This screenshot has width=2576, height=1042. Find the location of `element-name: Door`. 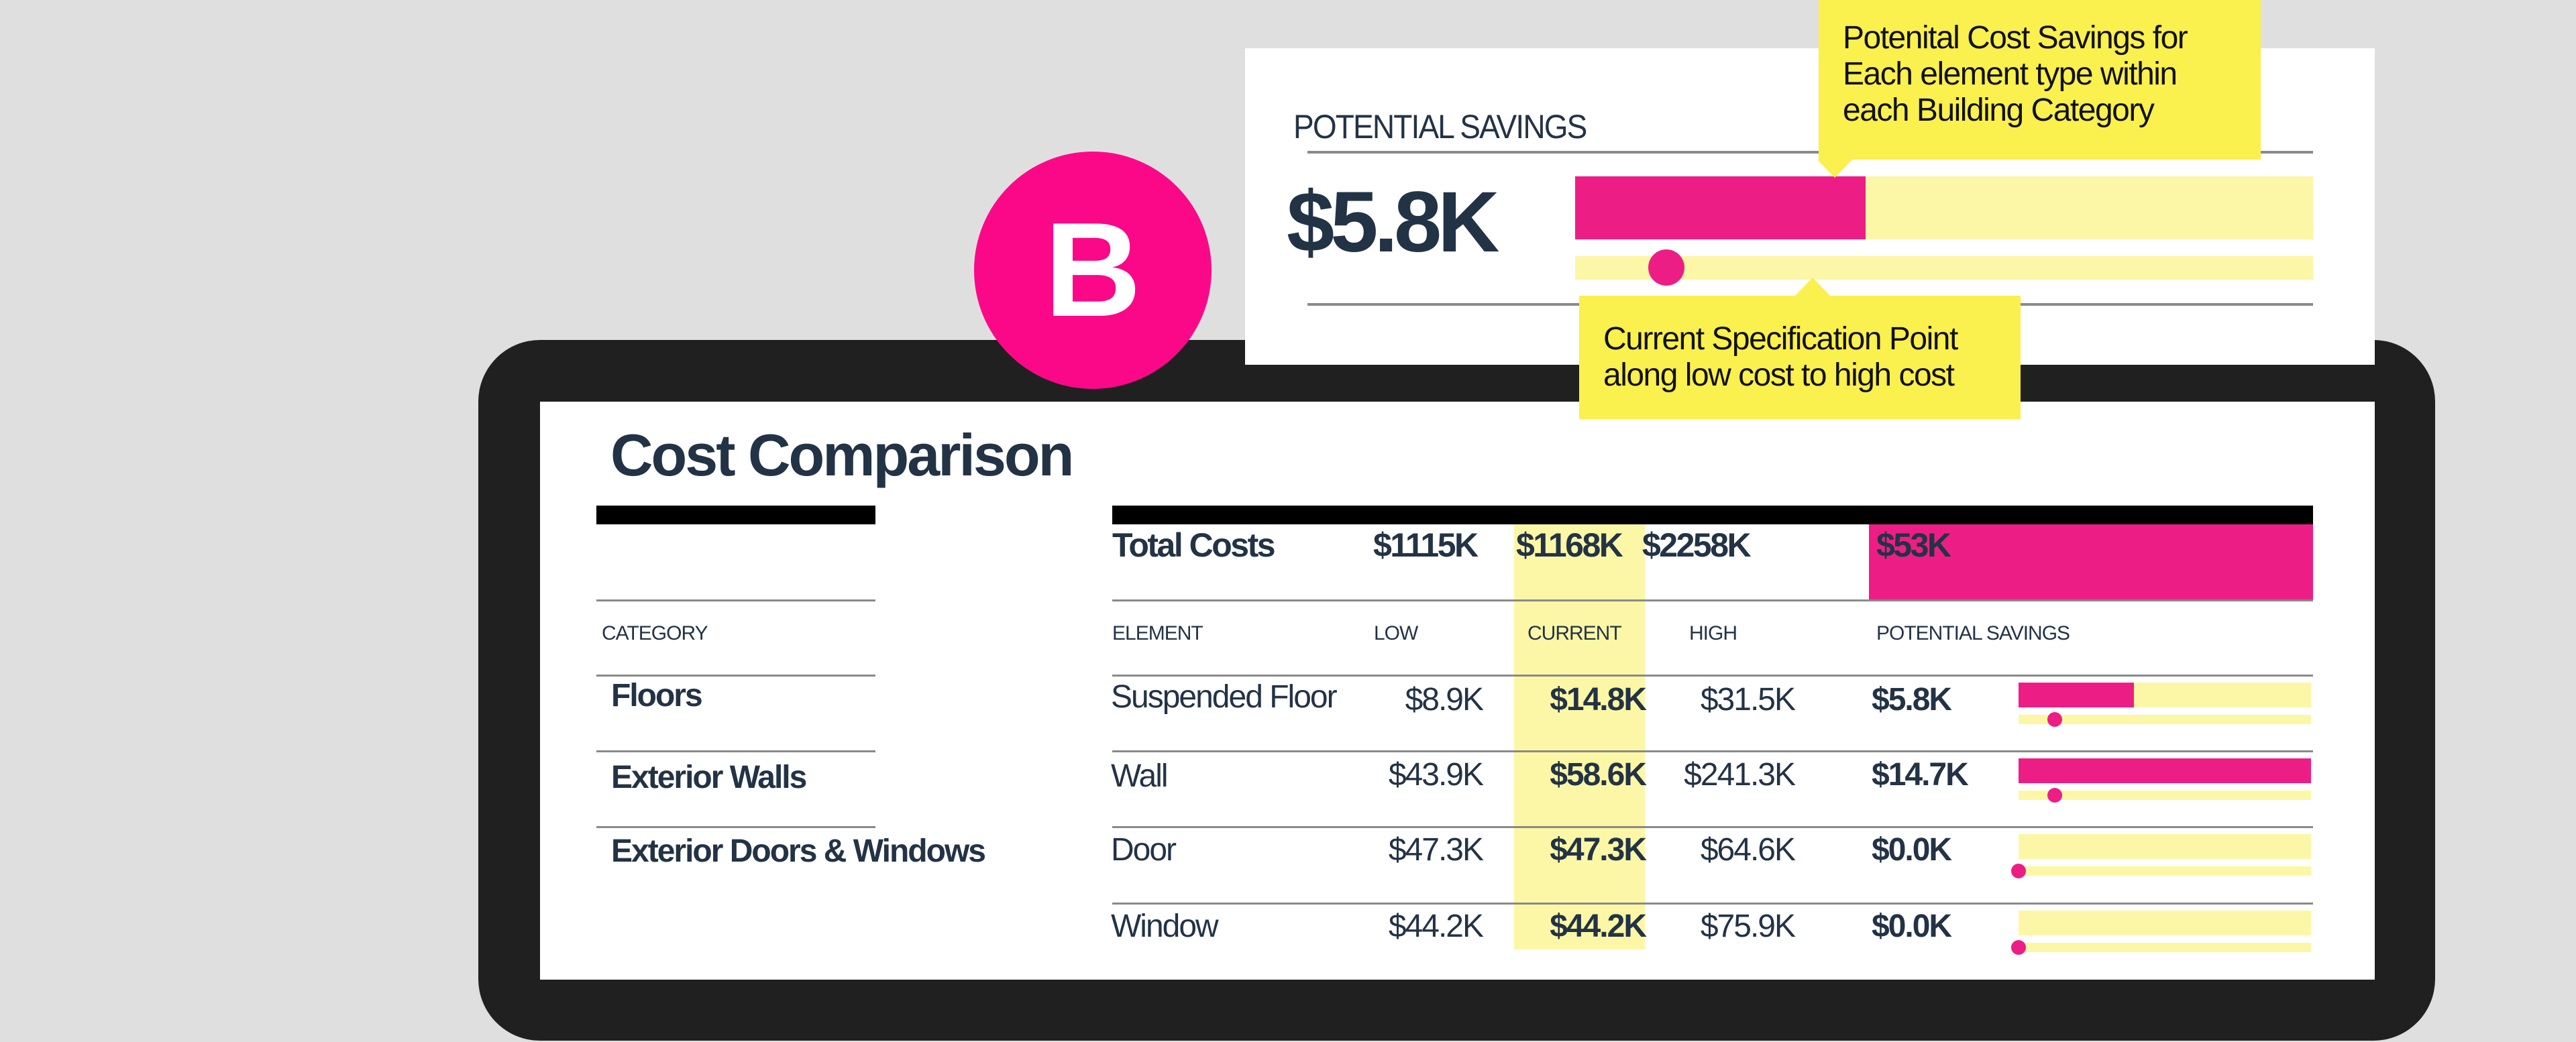

element-name: Door is located at coordinates (1144, 850).